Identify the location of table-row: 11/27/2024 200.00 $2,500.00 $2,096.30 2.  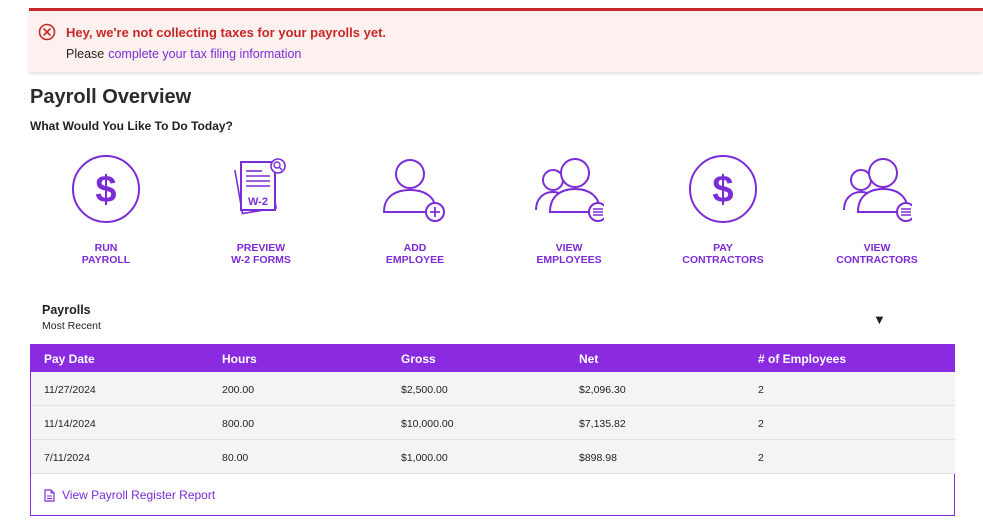
(493, 389).